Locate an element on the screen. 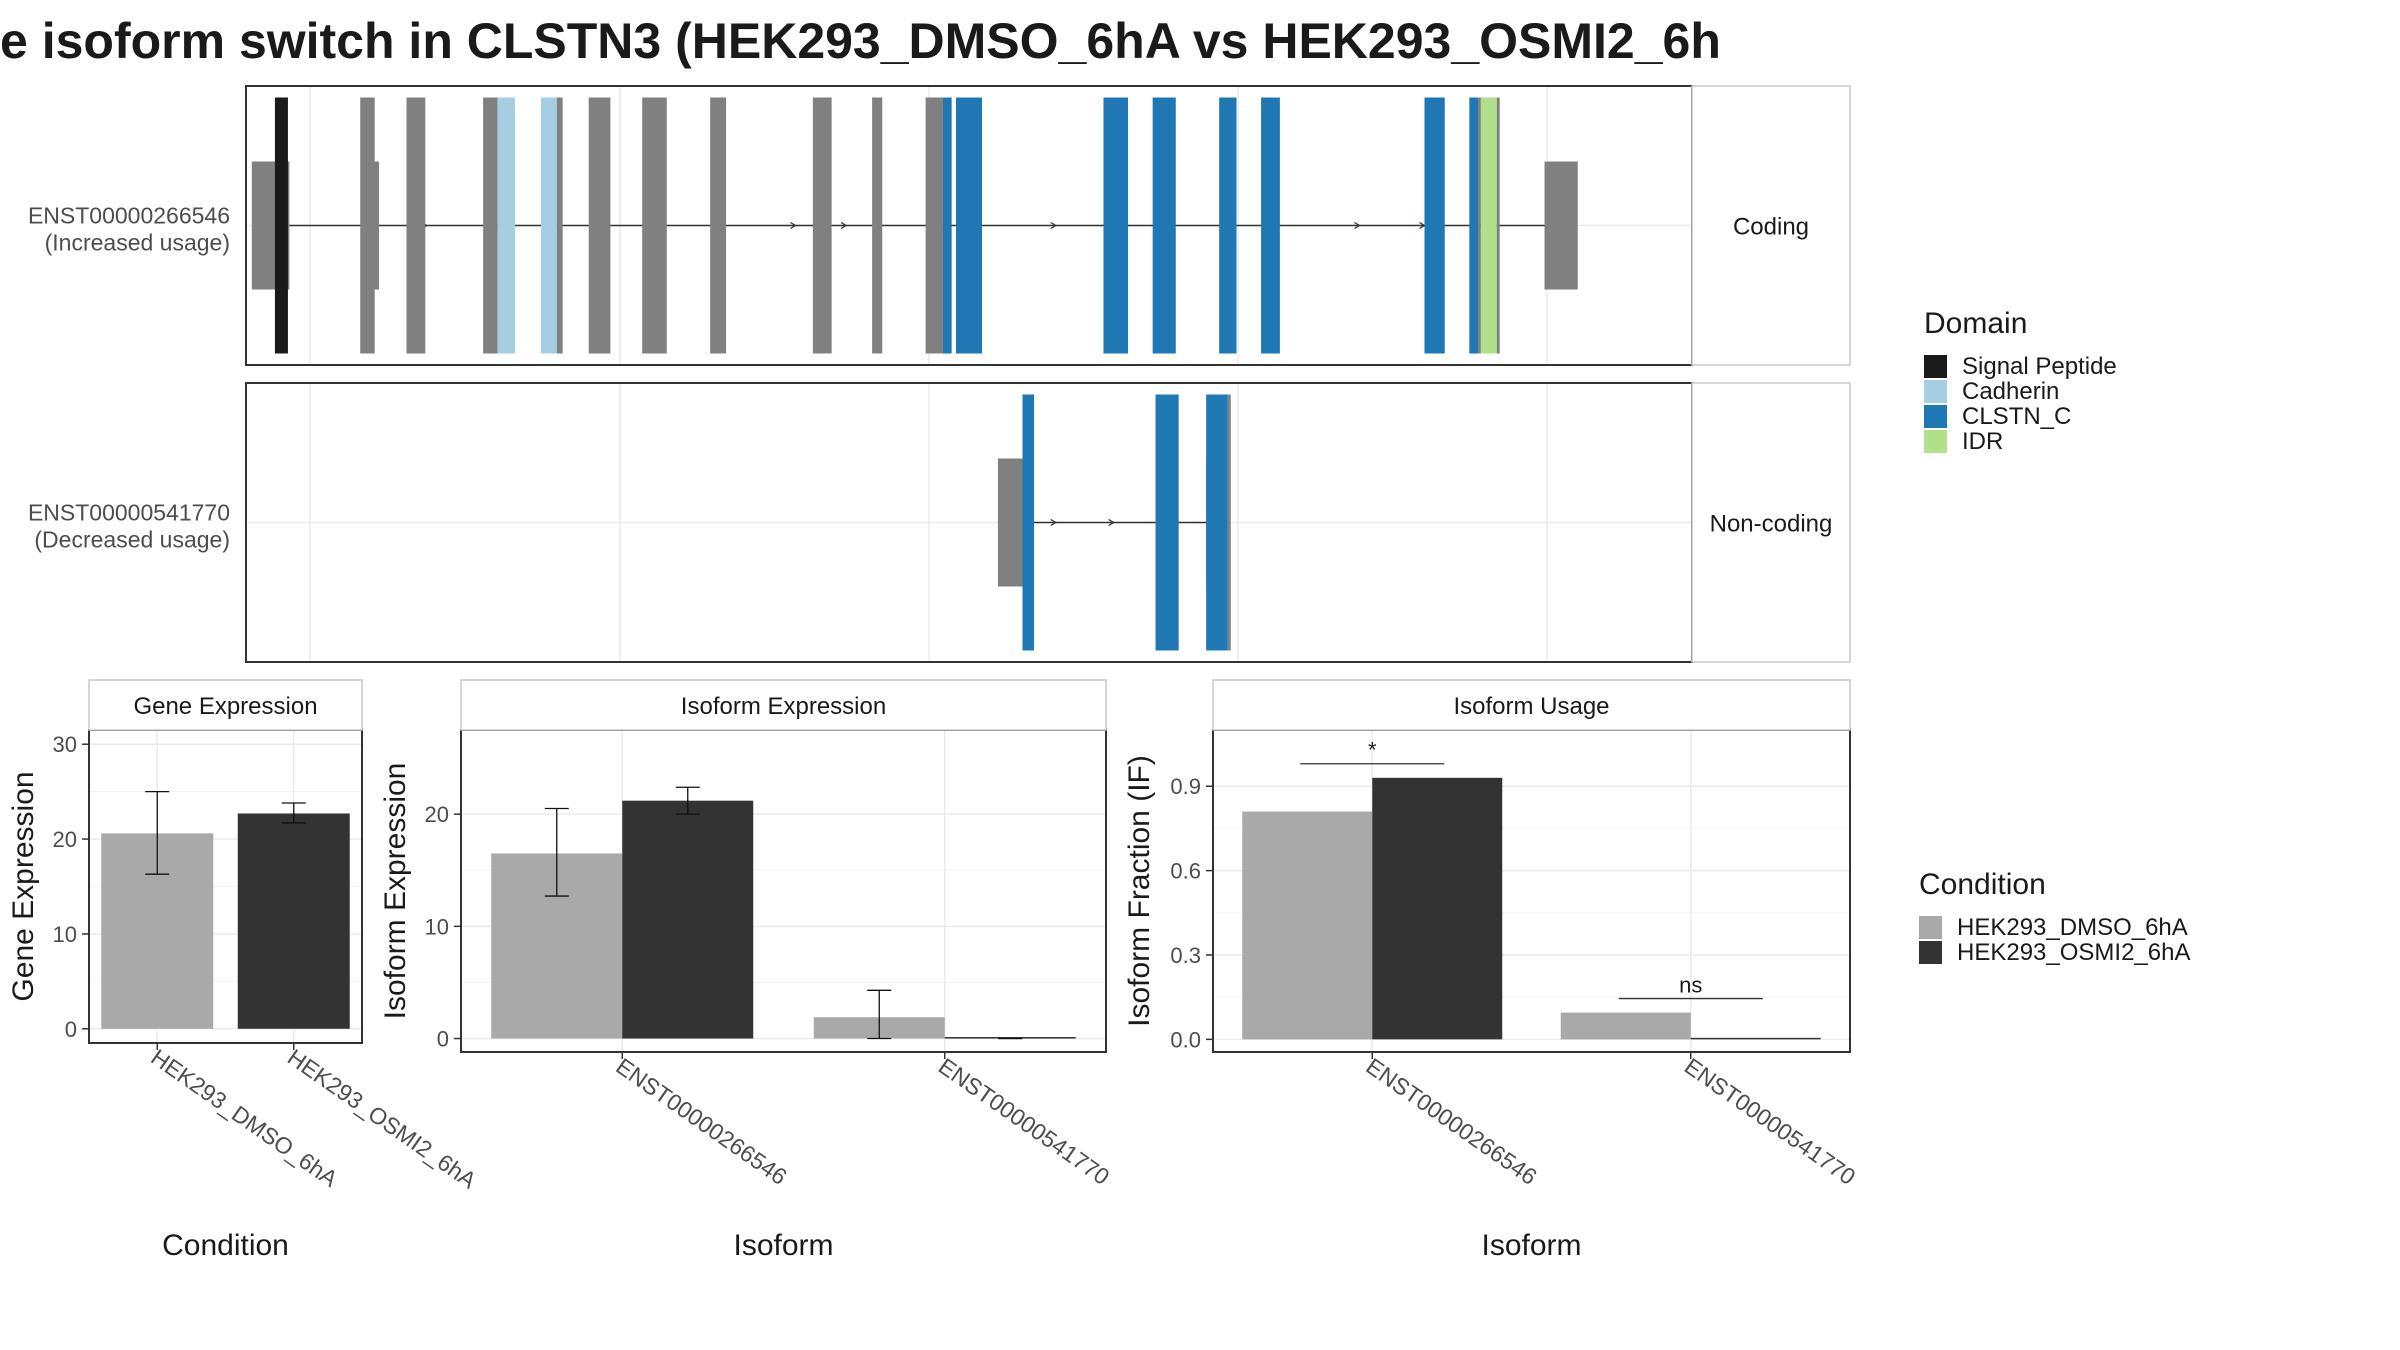 The image size is (2400, 1350). x-axis-title: Condition is located at coordinates (225, 1245).